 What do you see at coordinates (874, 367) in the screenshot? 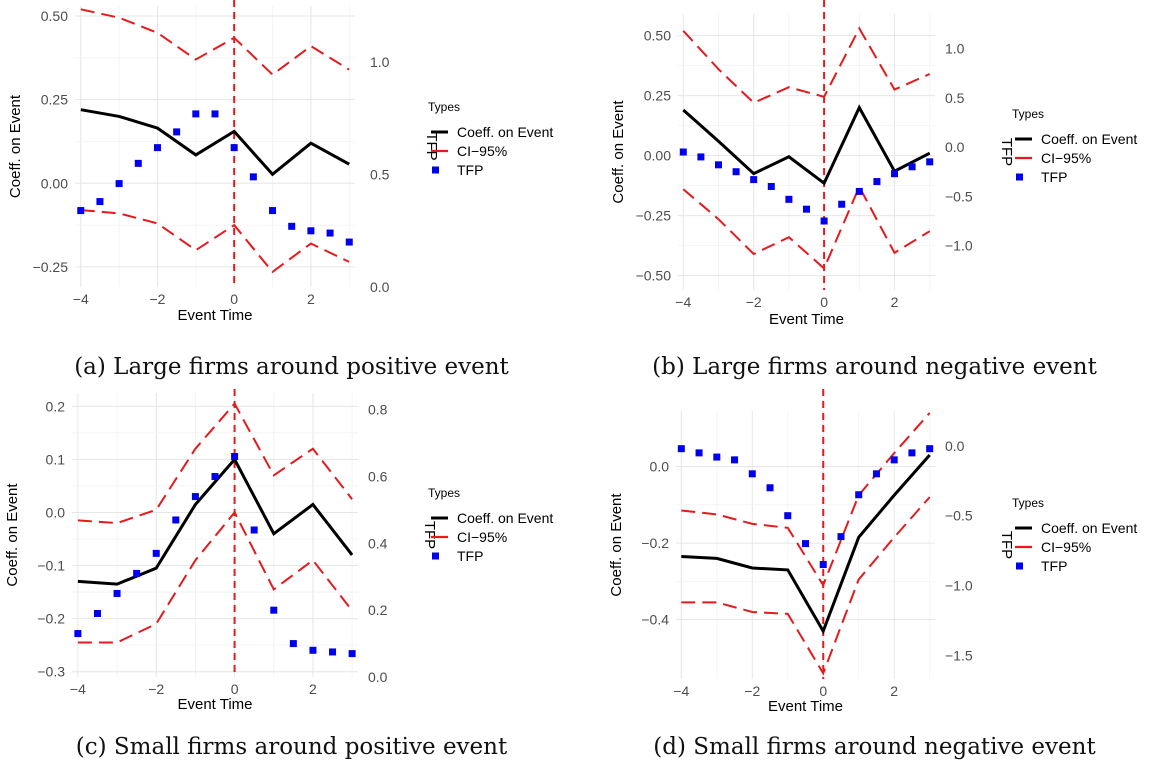
I see `caption-b: (b) Large firms around negative event` at bounding box center [874, 367].